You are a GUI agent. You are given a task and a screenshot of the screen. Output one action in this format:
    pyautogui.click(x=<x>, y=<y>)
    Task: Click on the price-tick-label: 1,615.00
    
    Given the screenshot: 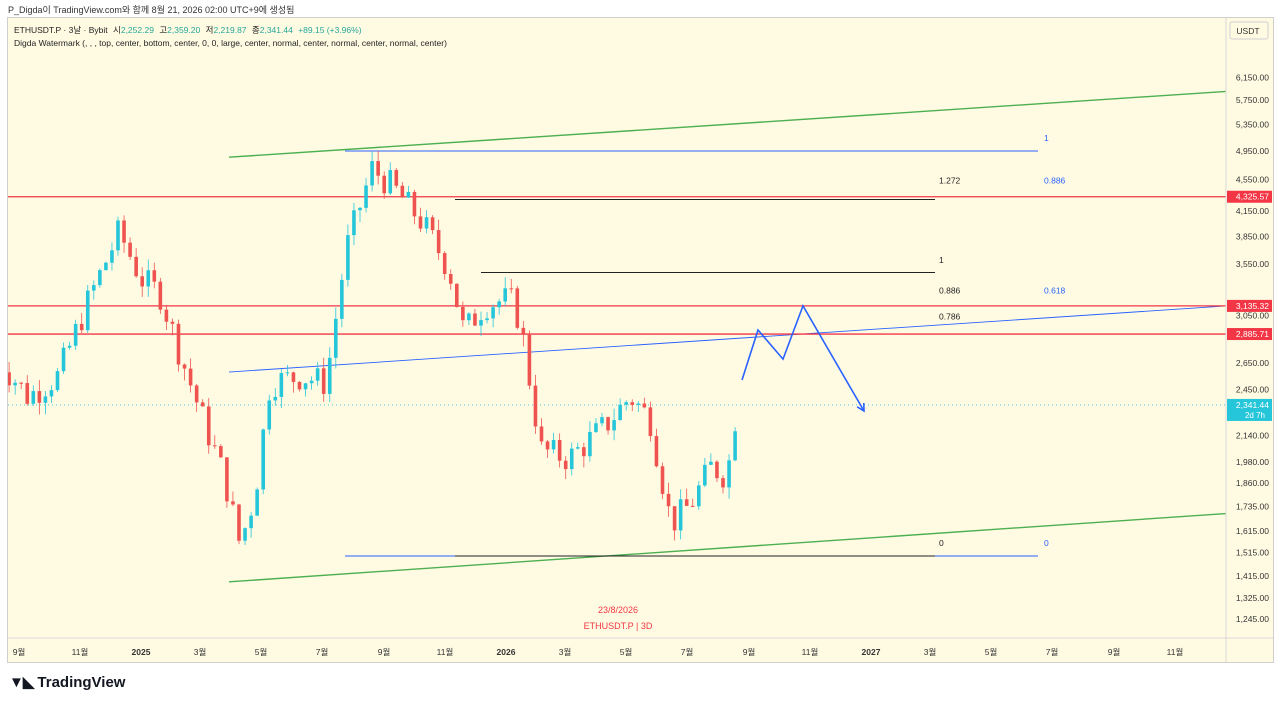 What is the action you would take?
    pyautogui.click(x=1252, y=531)
    